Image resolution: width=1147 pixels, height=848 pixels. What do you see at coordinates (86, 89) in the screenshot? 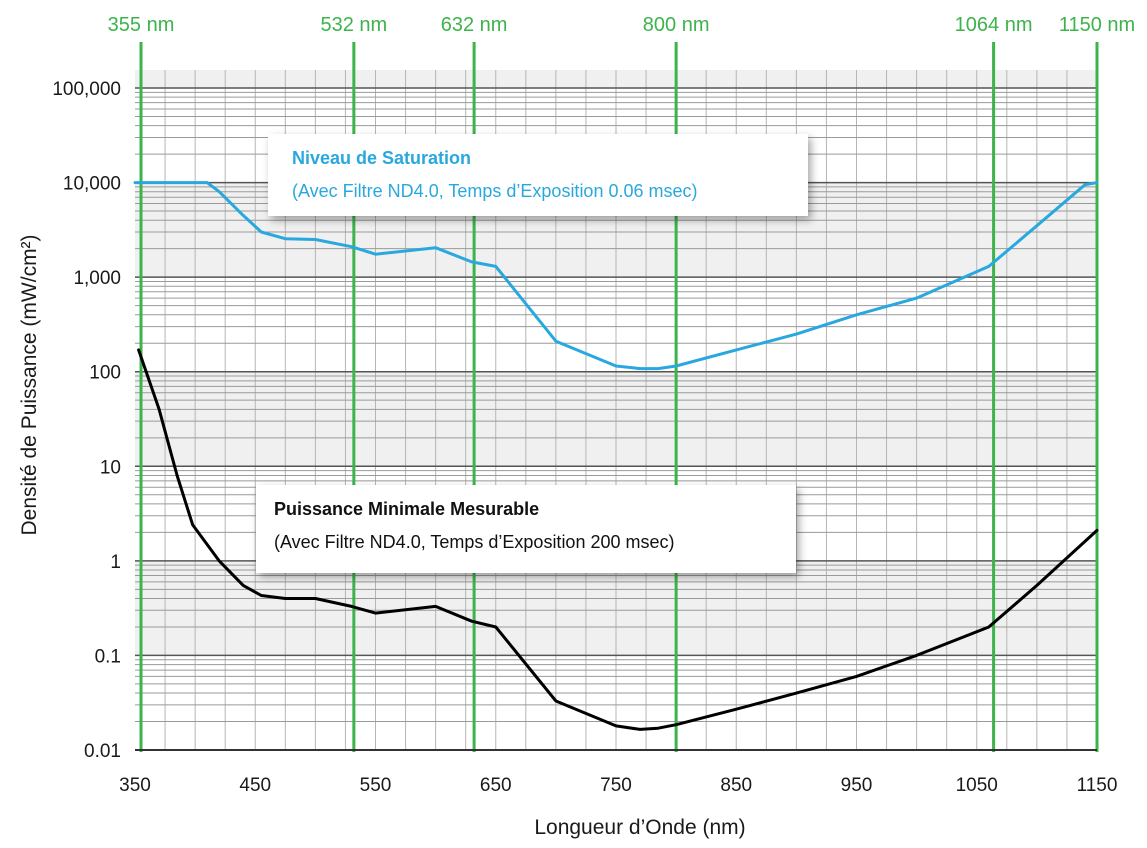
I see `y-tick-label: 100,000` at bounding box center [86, 89].